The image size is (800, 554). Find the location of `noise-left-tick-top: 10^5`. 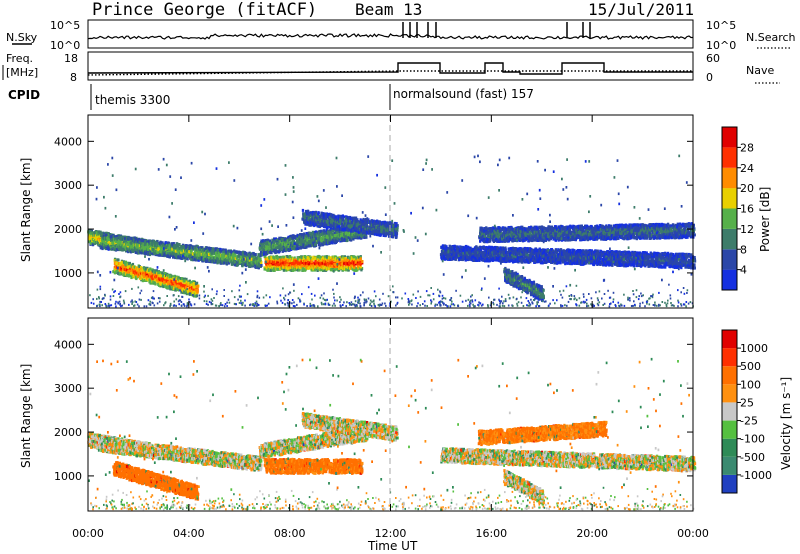

noise-left-tick-top: 10^5 is located at coordinates (65, 25).